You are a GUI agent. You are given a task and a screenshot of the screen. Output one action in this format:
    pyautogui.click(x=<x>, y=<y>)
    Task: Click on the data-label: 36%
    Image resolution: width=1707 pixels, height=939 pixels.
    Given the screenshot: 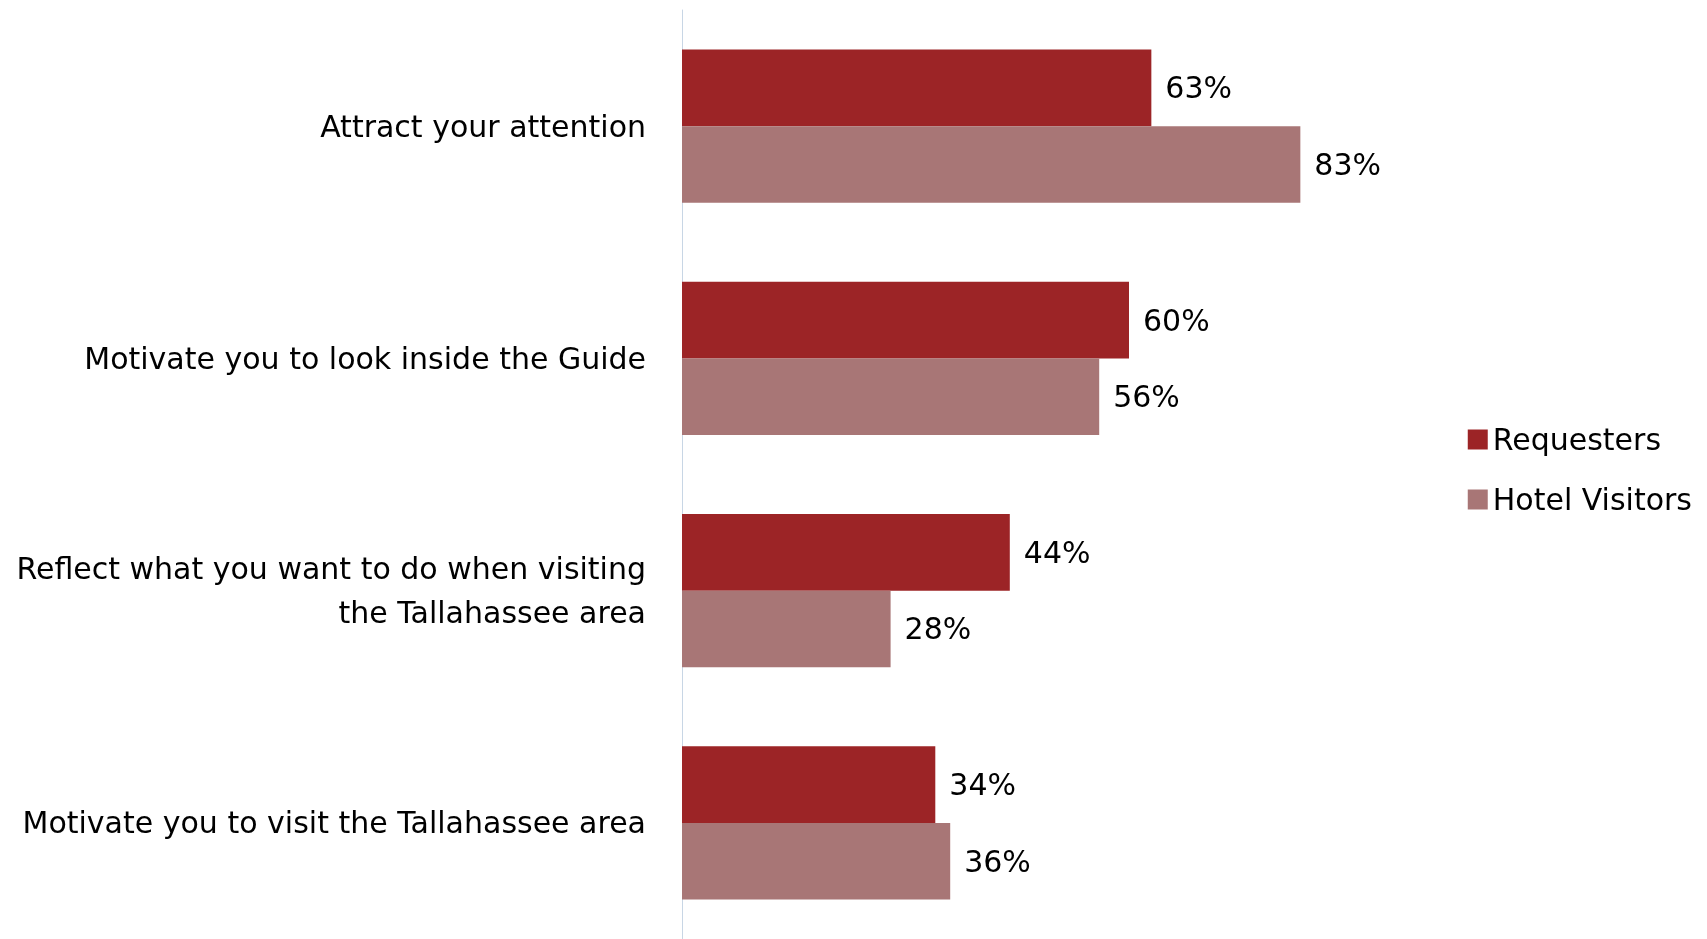 What is the action you would take?
    pyautogui.click(x=997, y=861)
    